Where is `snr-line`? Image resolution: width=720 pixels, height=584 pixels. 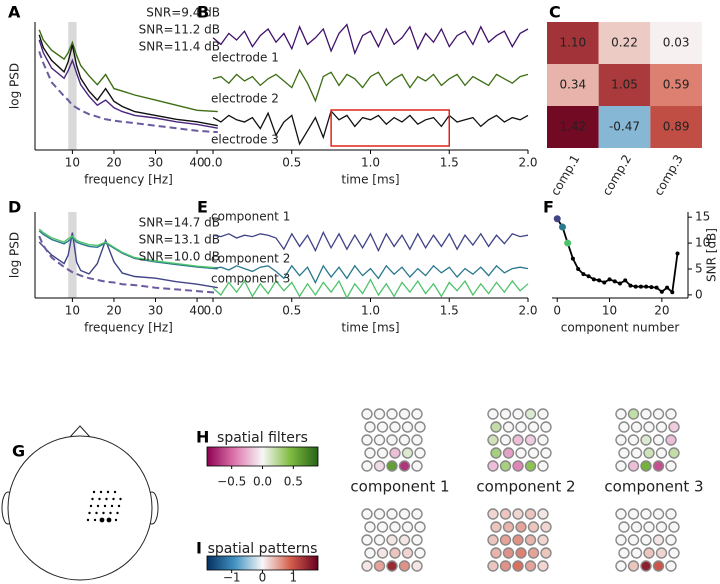 snr-line is located at coordinates (617, 256).